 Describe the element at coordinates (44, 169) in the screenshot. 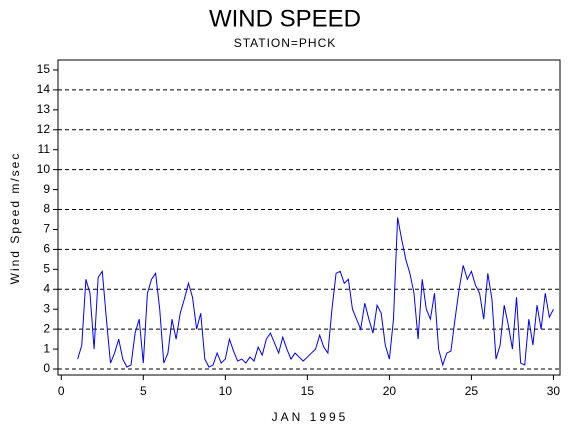

I see `y-tick-label: 10` at that location.